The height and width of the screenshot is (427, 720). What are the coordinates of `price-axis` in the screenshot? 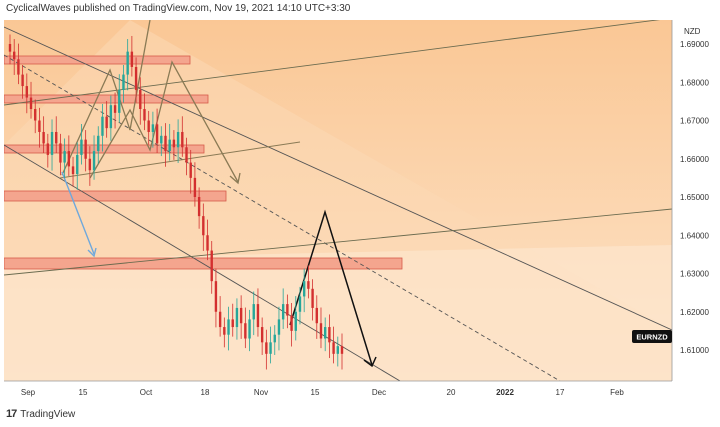 It's located at (696, 200).